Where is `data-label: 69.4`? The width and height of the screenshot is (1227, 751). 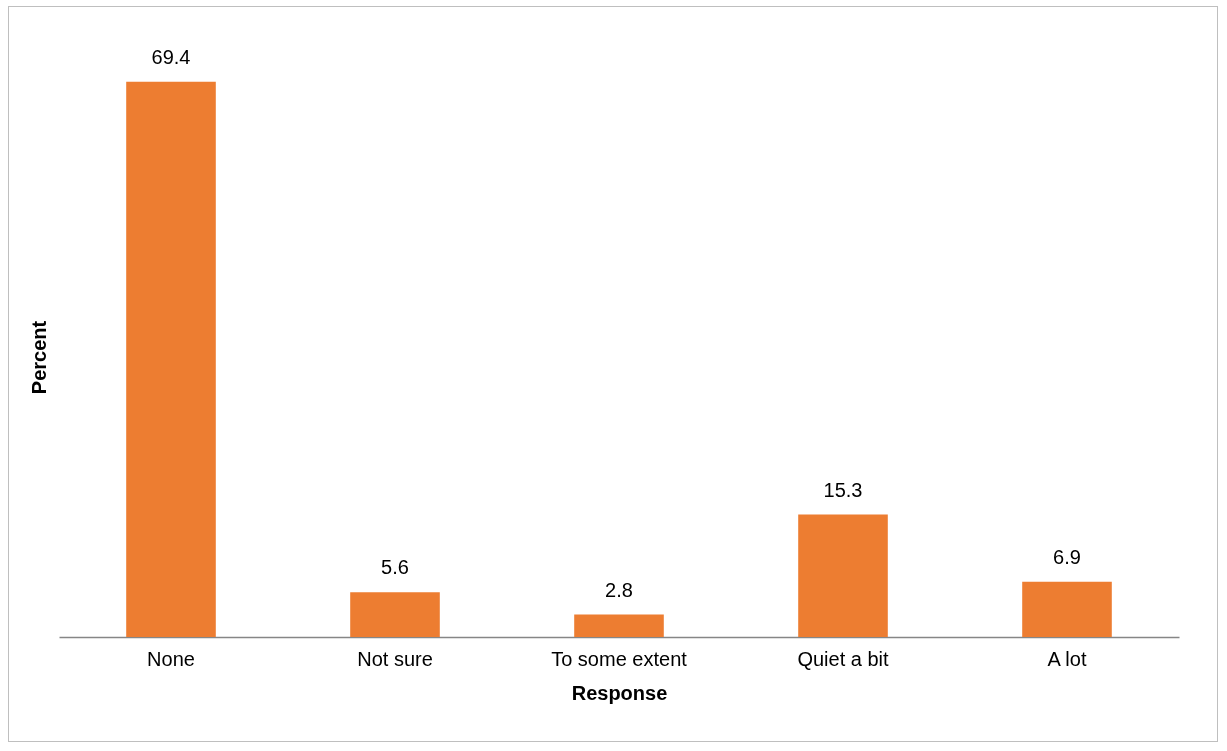
data-label: 69.4 is located at coordinates (171, 56).